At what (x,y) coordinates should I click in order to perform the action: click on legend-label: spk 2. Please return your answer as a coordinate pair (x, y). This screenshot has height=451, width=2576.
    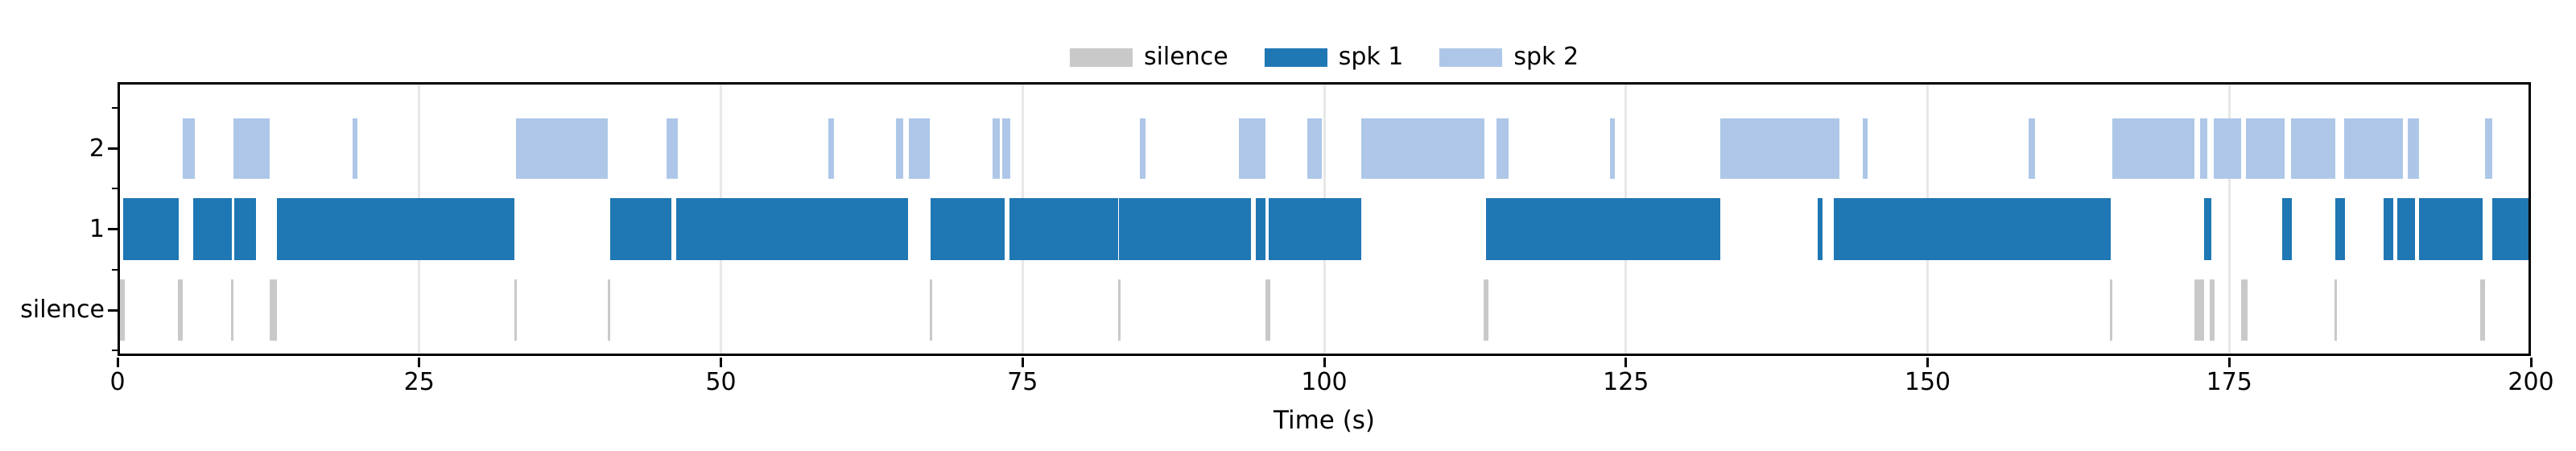
    Looking at the image, I should click on (1546, 57).